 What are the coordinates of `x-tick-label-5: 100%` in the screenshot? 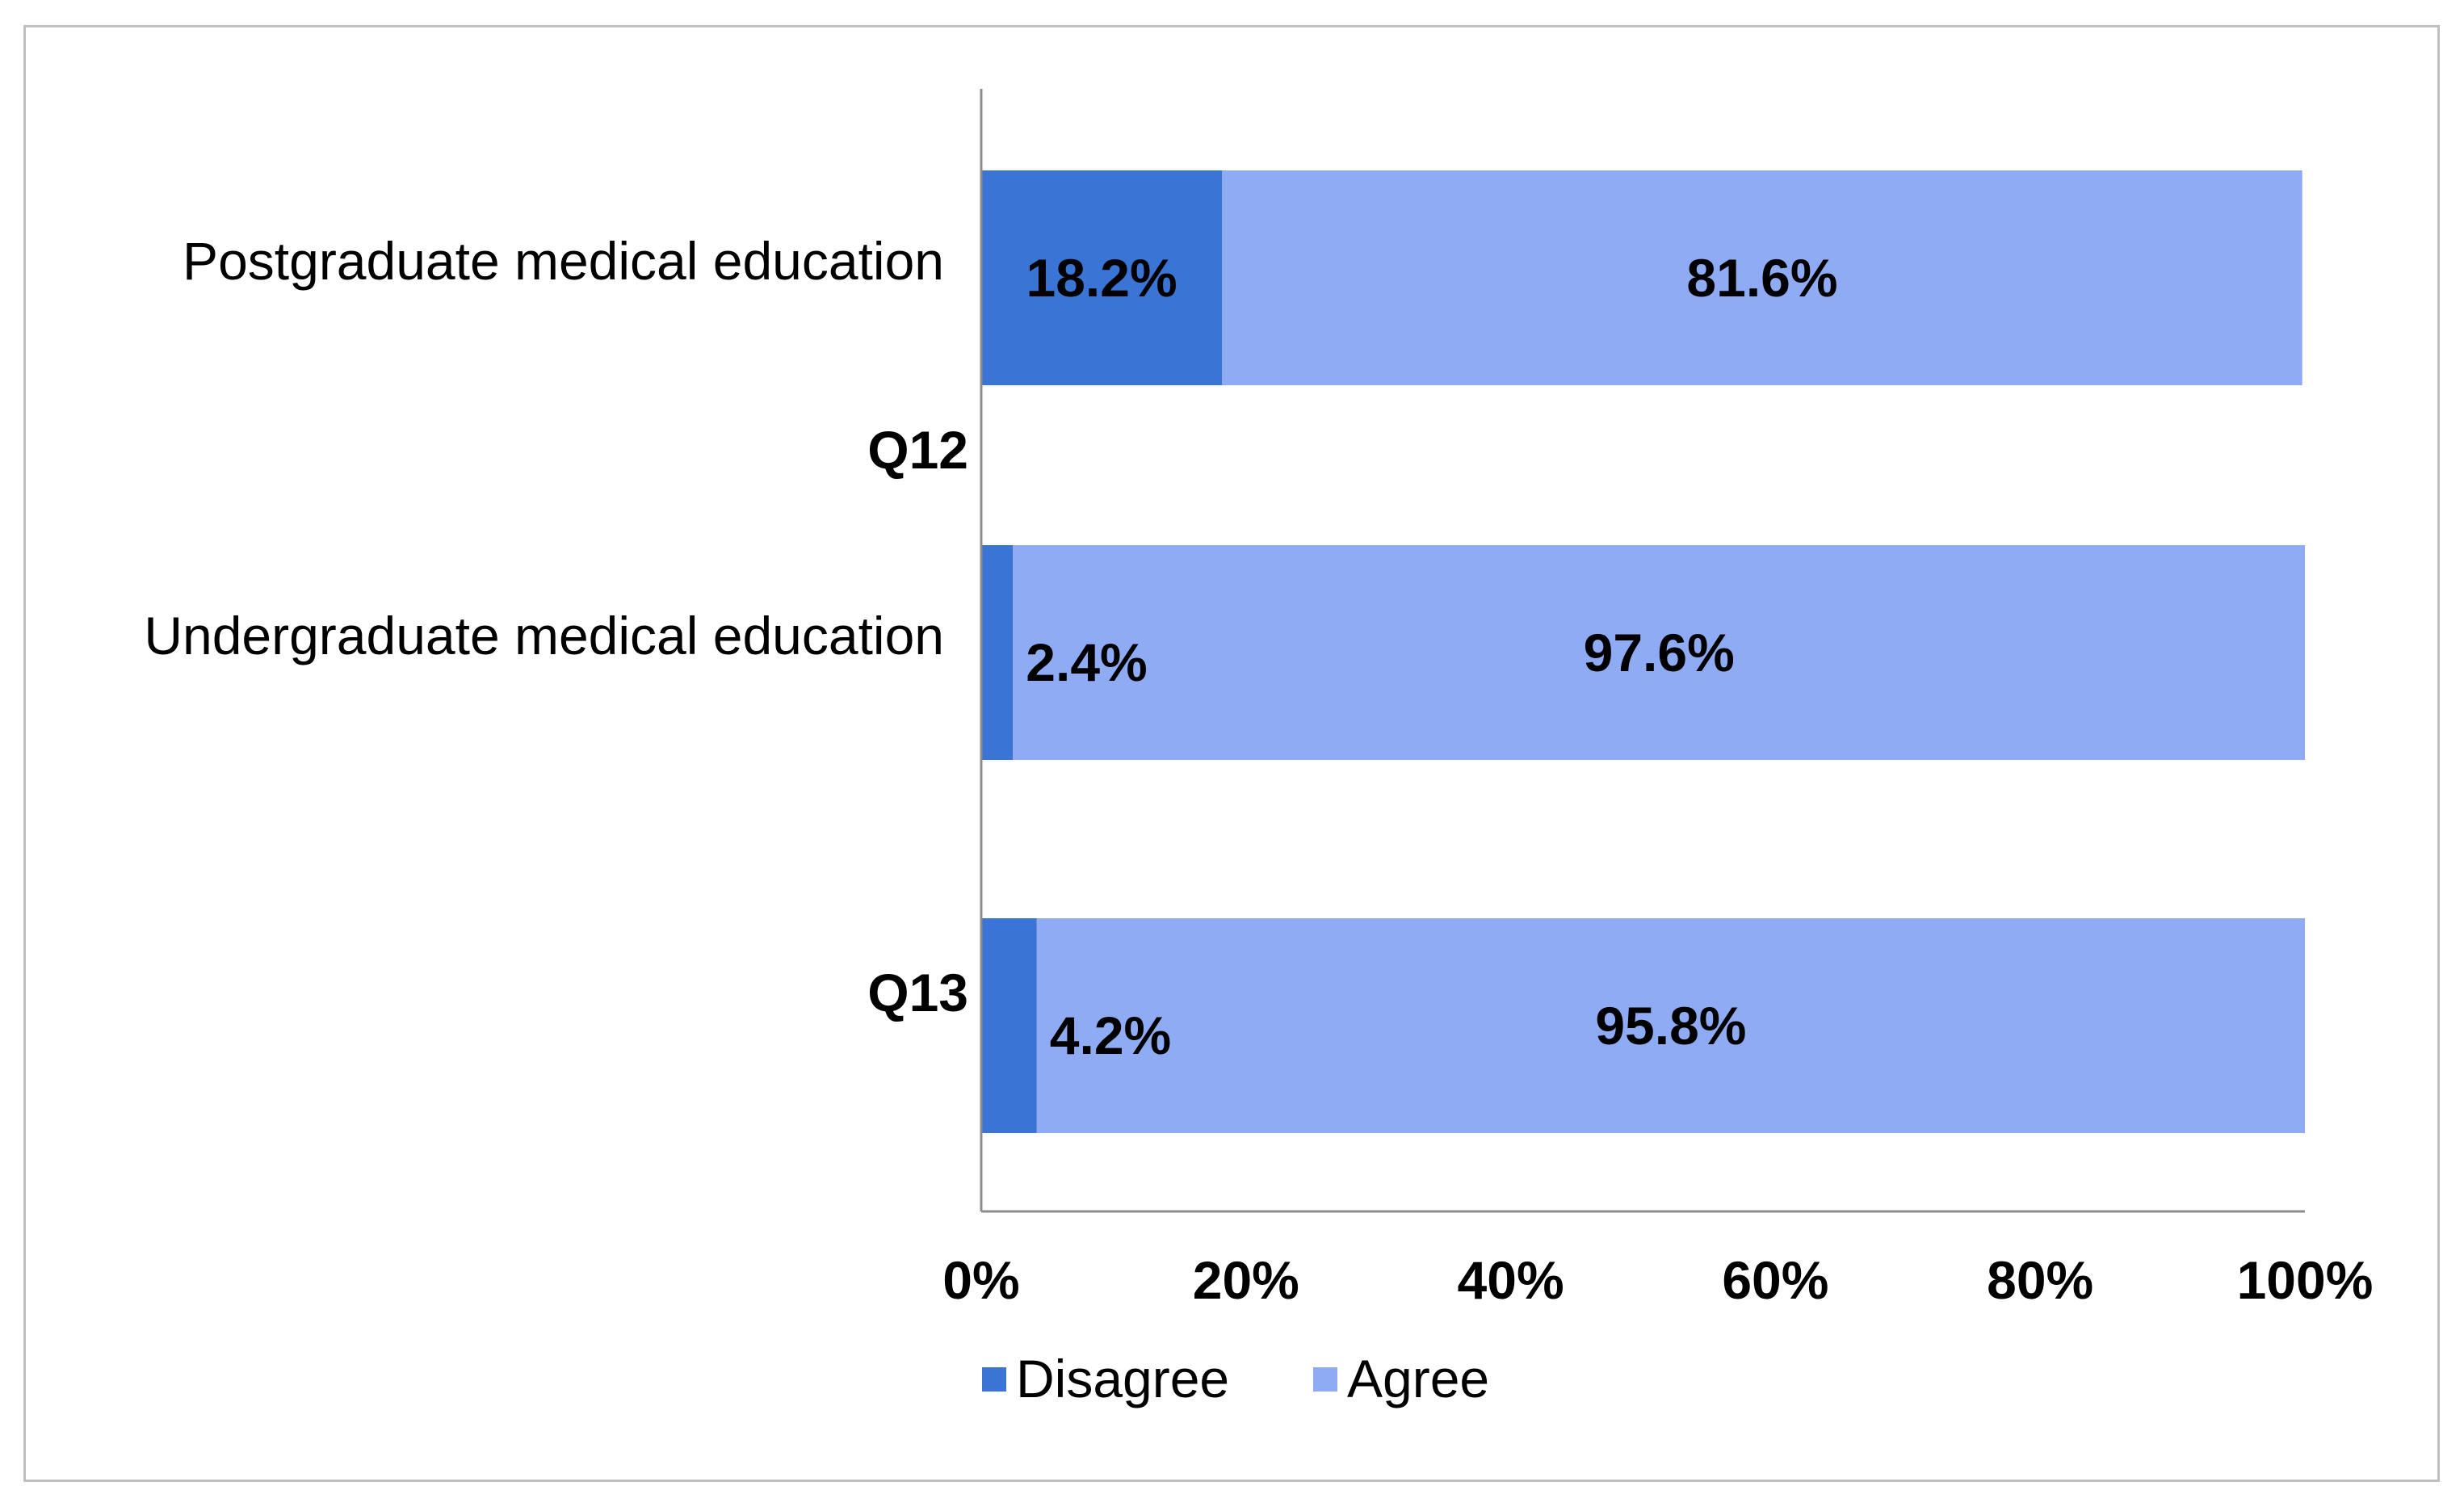 It's located at (2305, 1280).